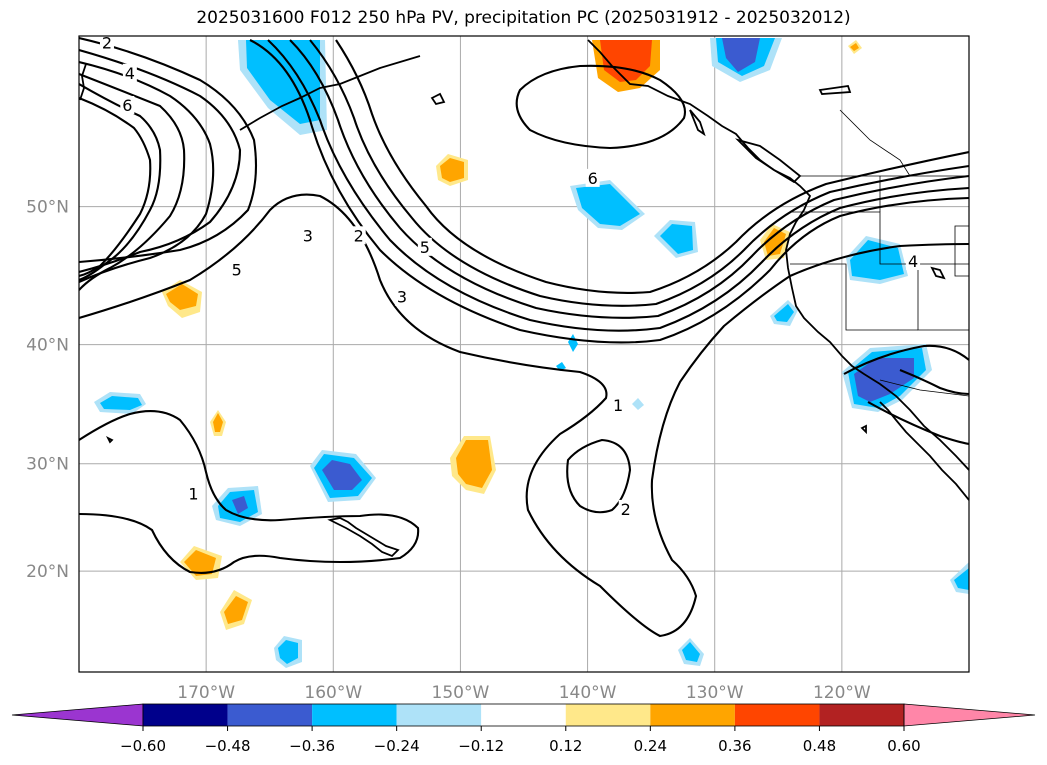  I want to click on colorbar-tick-label: 0.48, so click(819, 746).